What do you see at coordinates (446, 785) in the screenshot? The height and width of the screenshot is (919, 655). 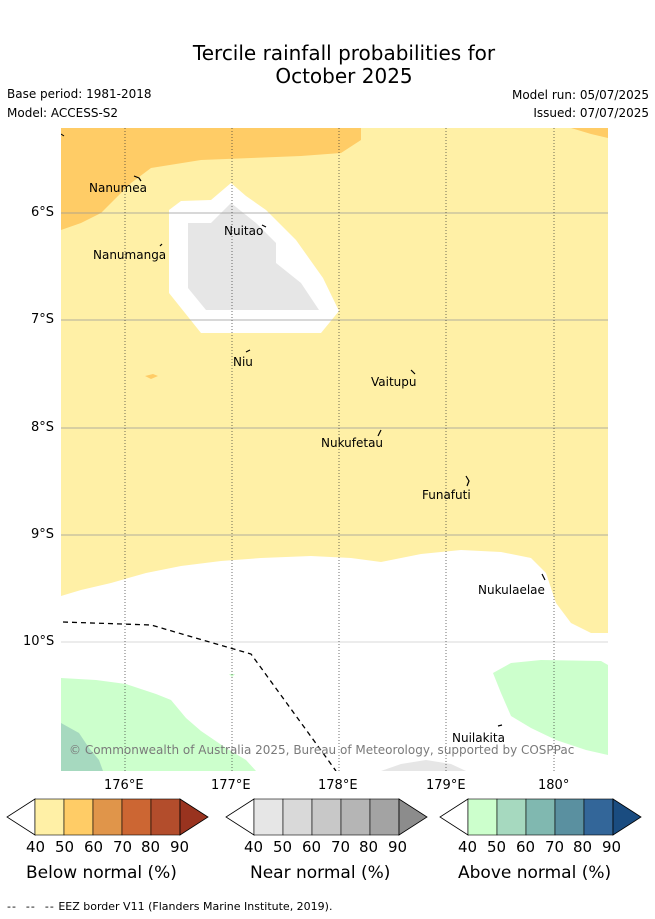 I see `lon-label-179e: 179°E` at bounding box center [446, 785].